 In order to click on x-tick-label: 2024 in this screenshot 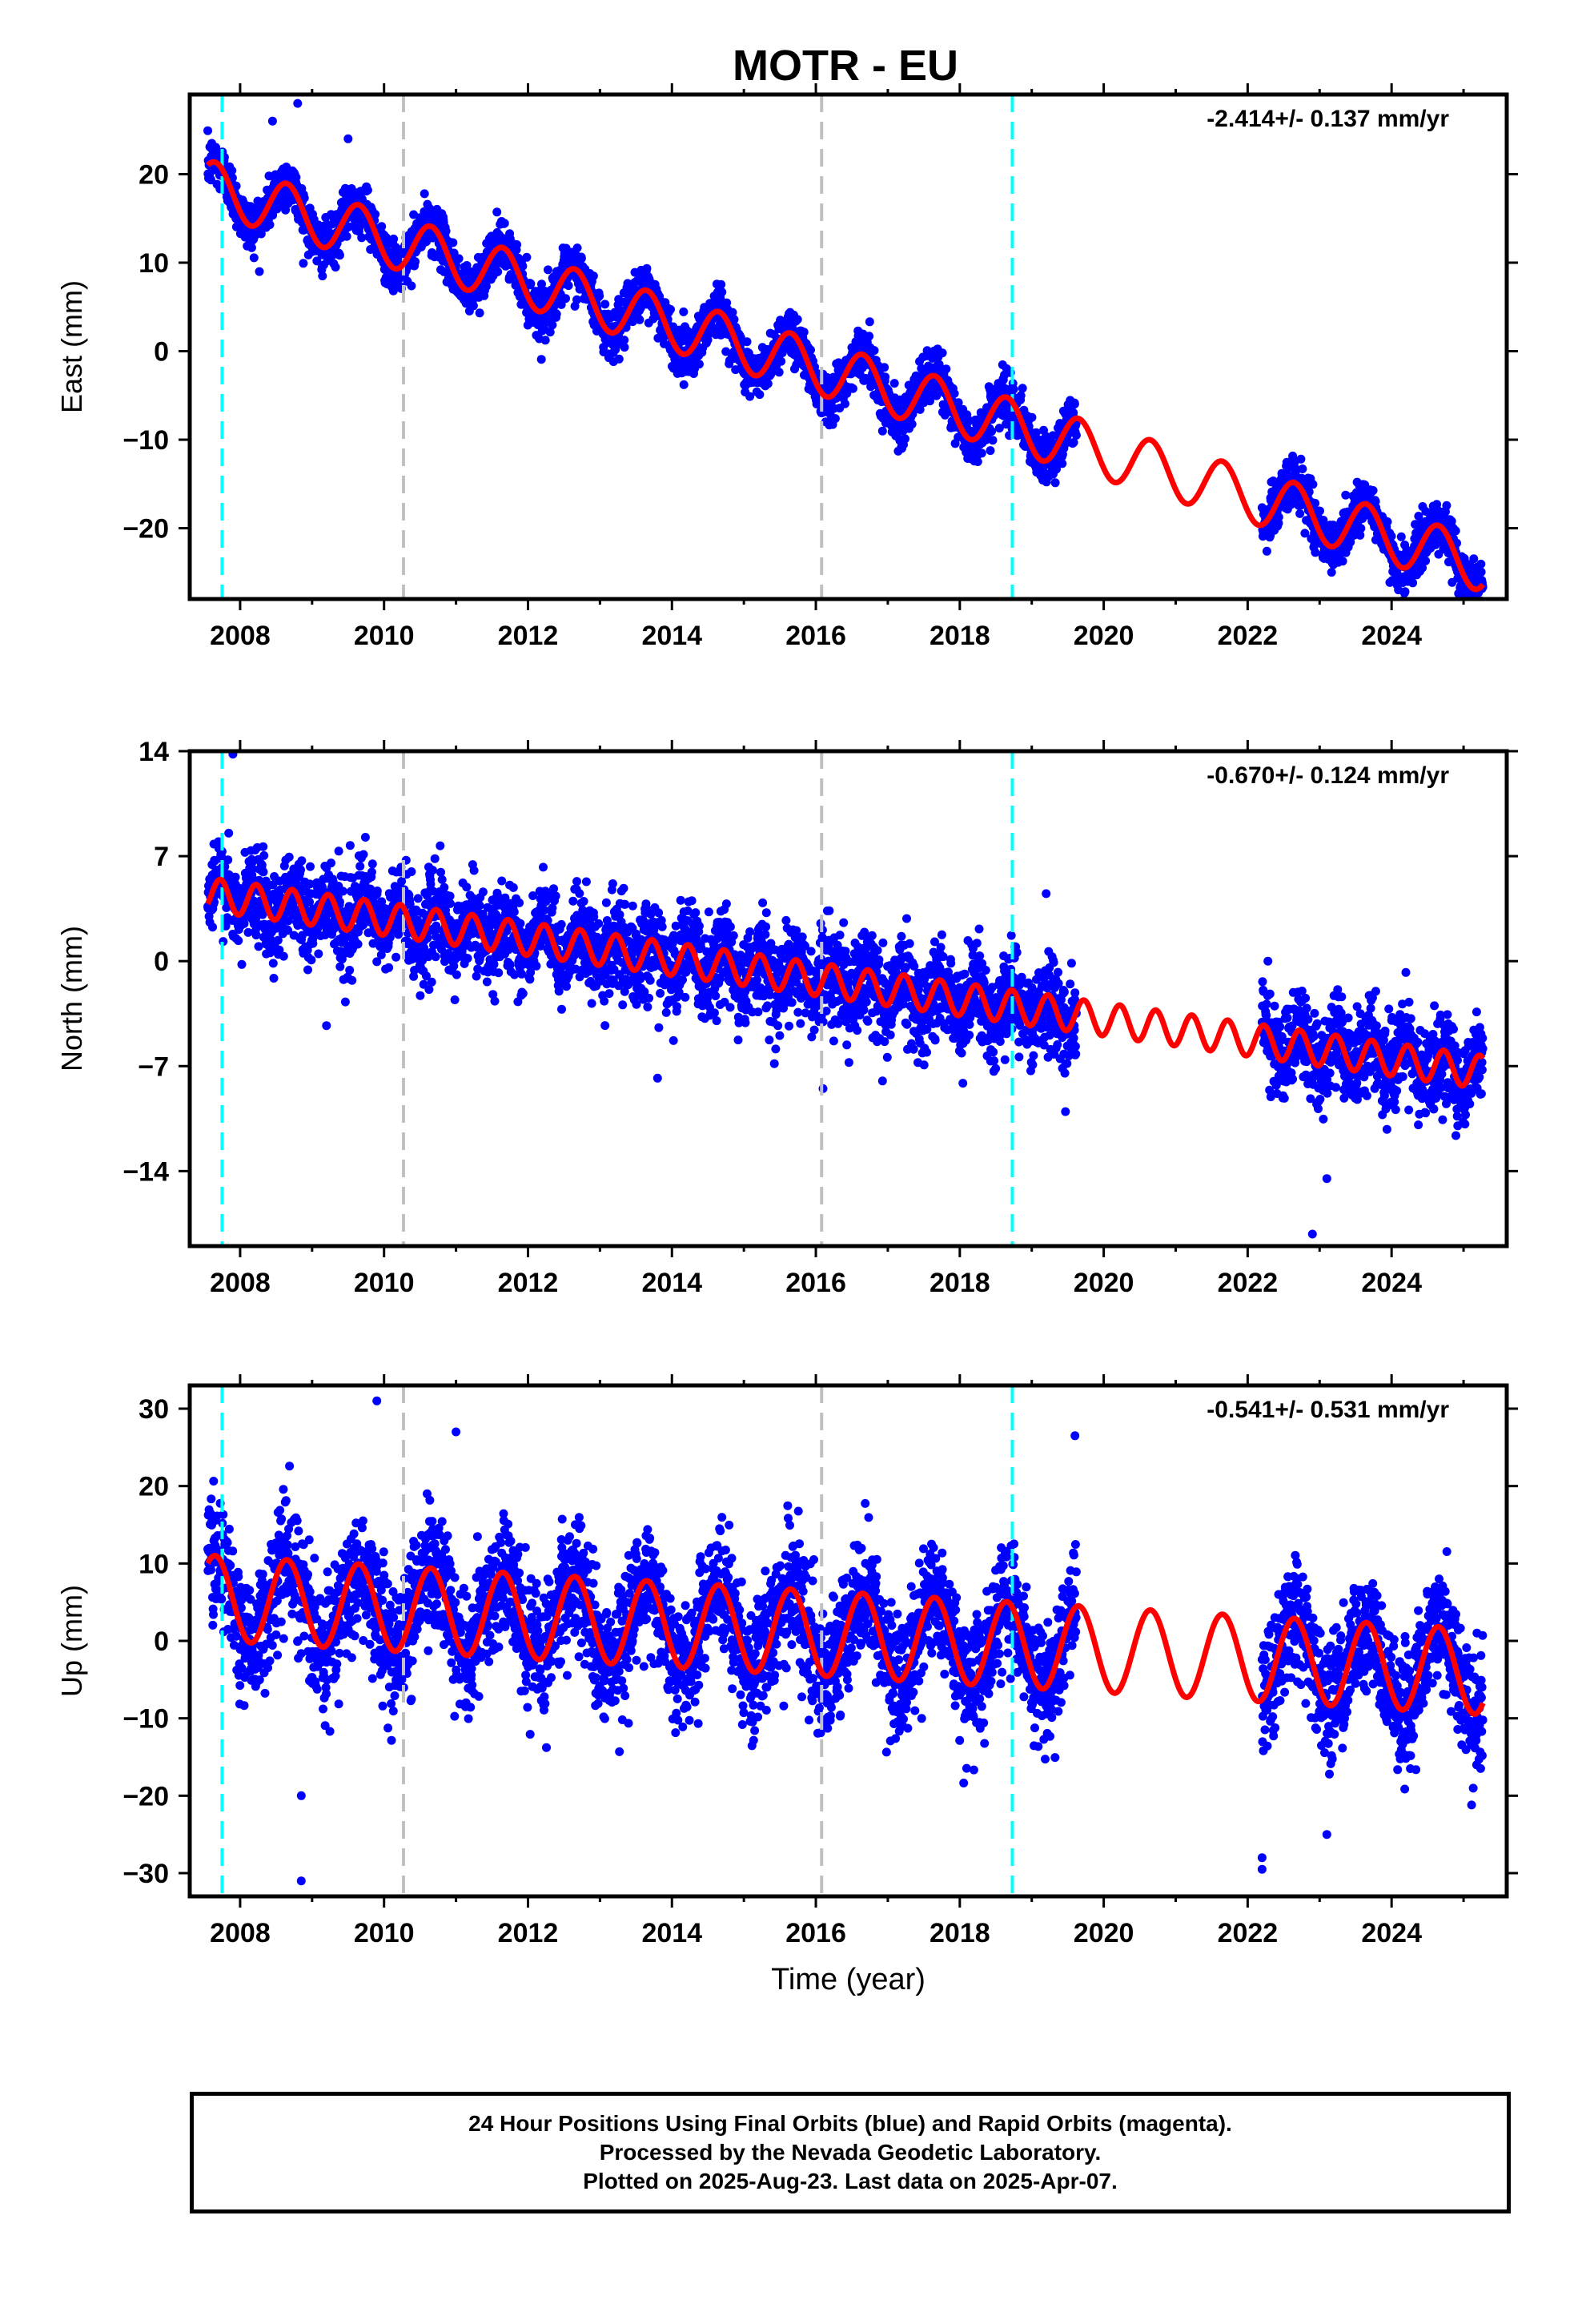, I will do `click(1391, 636)`.